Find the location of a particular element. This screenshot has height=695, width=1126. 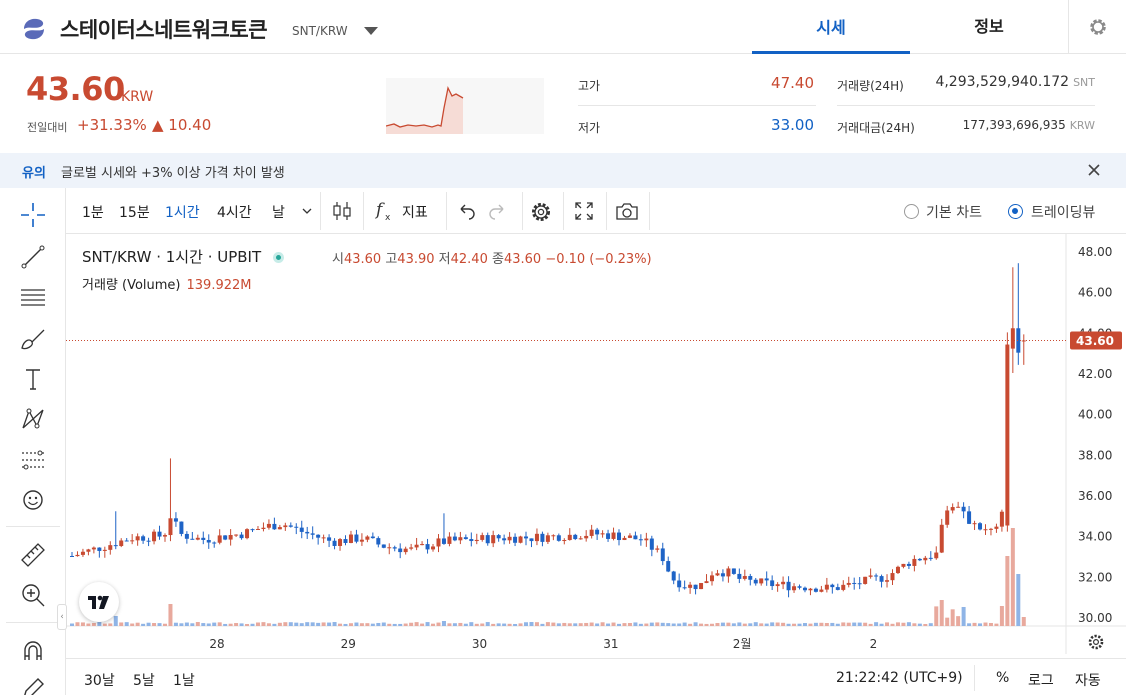

crosshair-icon is located at coordinates (33, 215).